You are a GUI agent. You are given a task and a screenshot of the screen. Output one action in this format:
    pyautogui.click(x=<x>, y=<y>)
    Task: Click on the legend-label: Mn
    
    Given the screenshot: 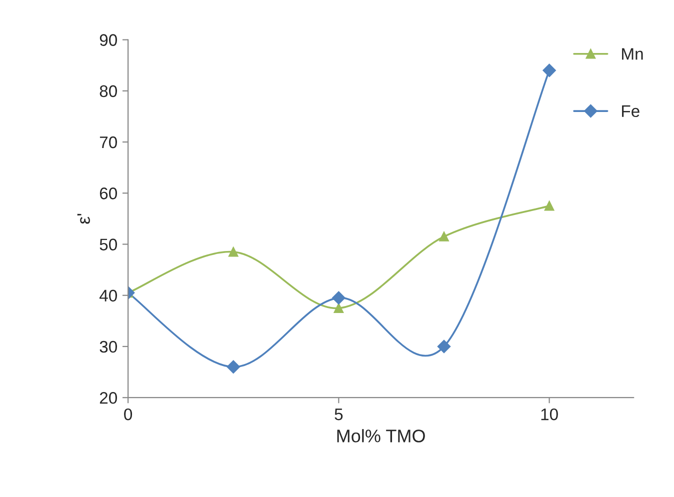 What is the action you would take?
    pyautogui.click(x=632, y=54)
    